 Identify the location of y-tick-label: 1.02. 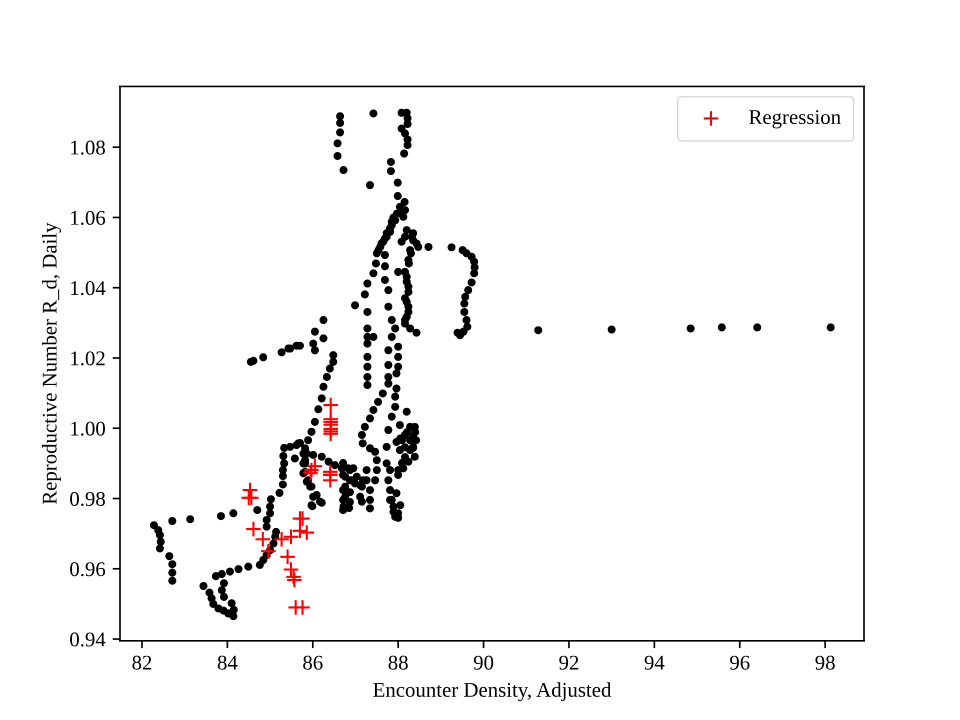
(88, 358).